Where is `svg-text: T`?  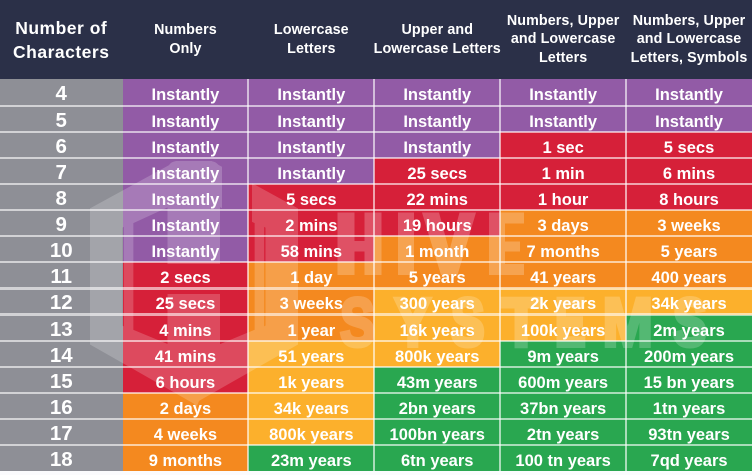
svg-text: T is located at coordinates (521, 323).